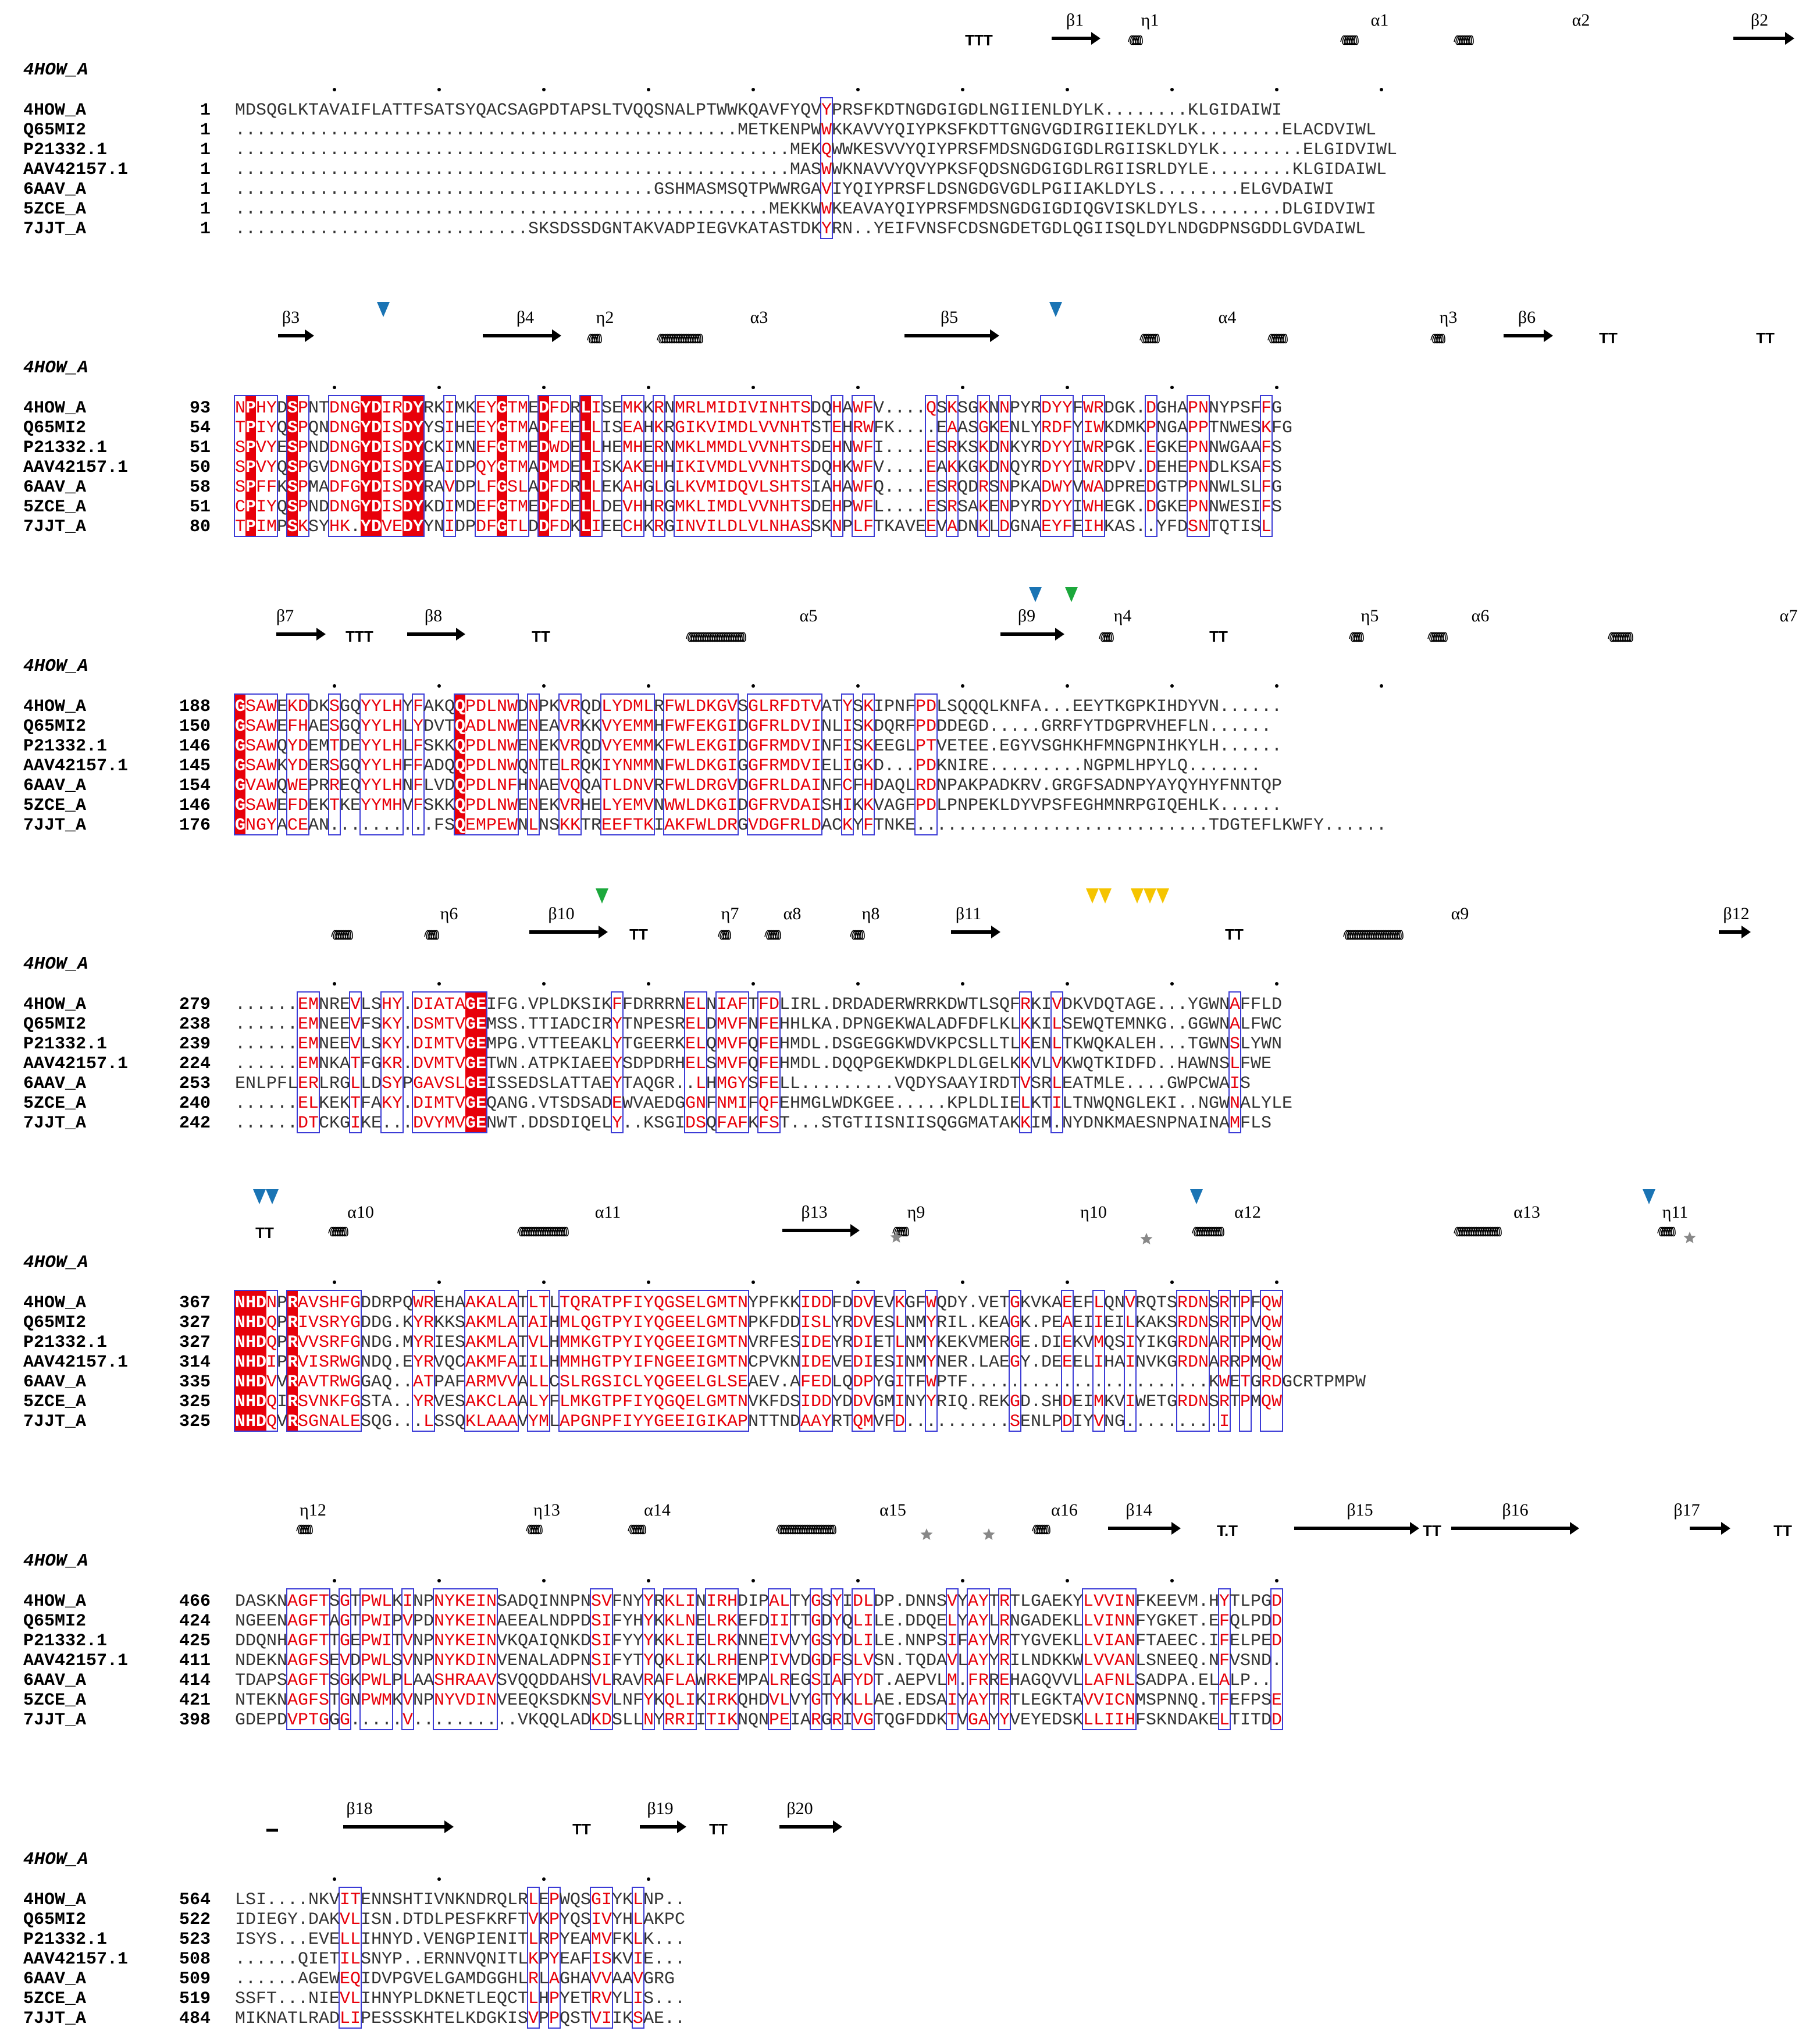 Image resolution: width=1820 pixels, height=2031 pixels. What do you see at coordinates (1438, 637) in the screenshot?
I see `helix-coil` at bounding box center [1438, 637].